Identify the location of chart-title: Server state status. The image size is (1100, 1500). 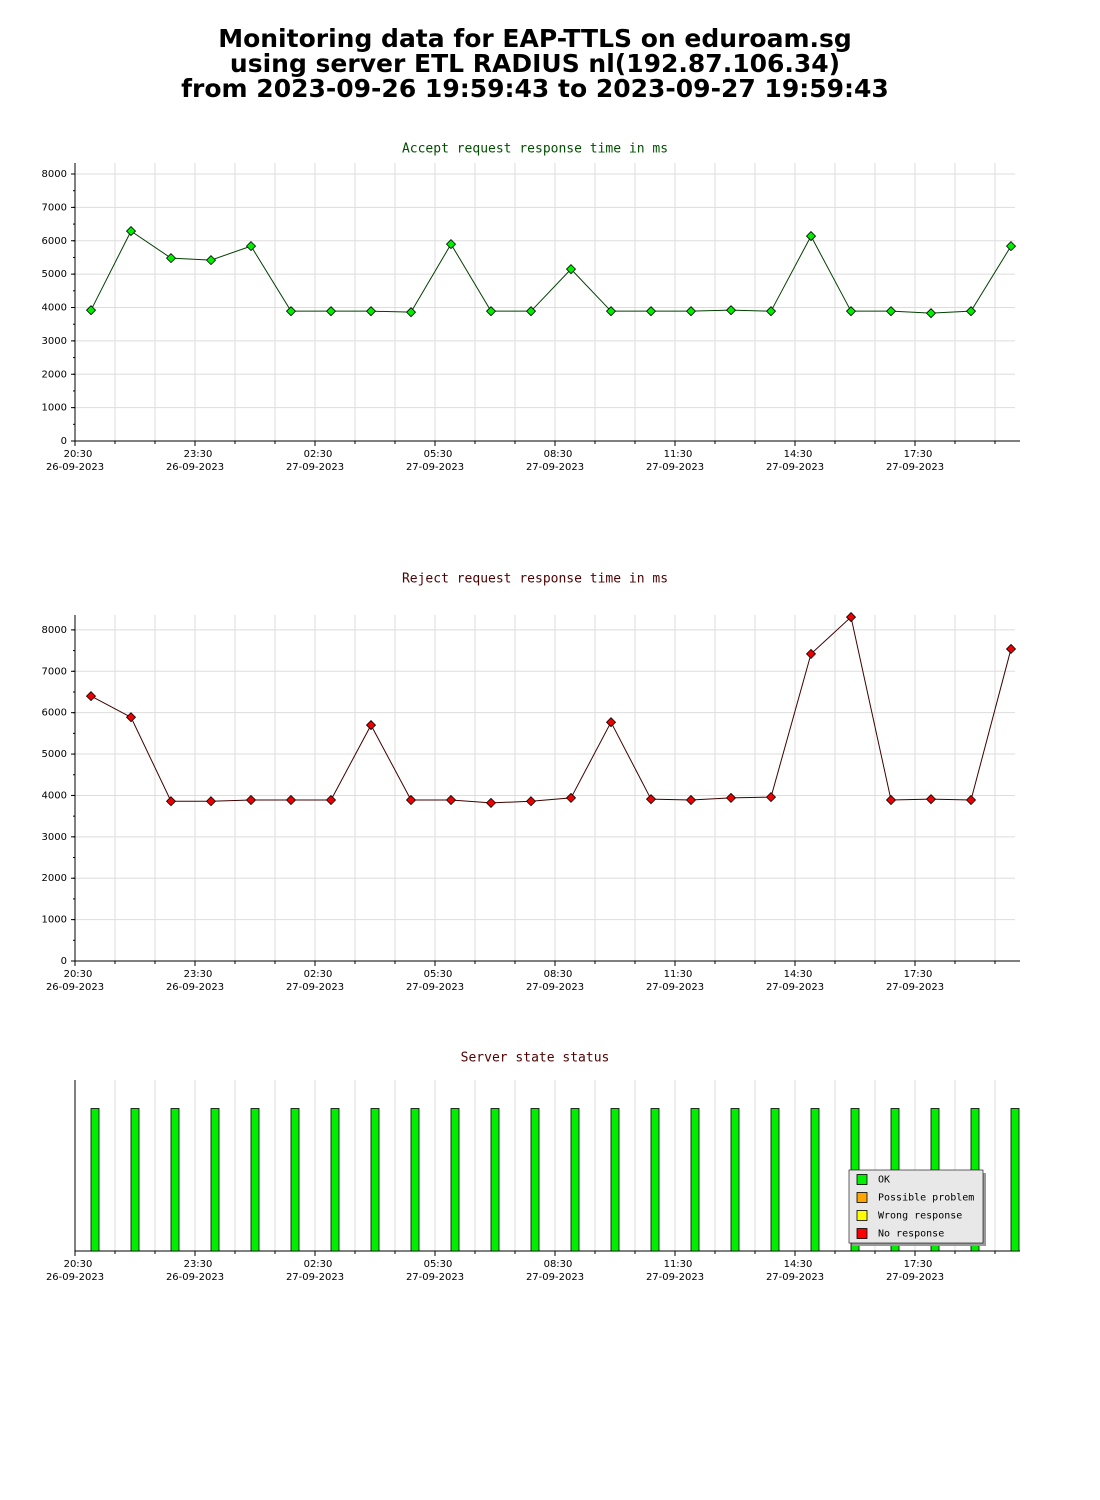
(535, 1058).